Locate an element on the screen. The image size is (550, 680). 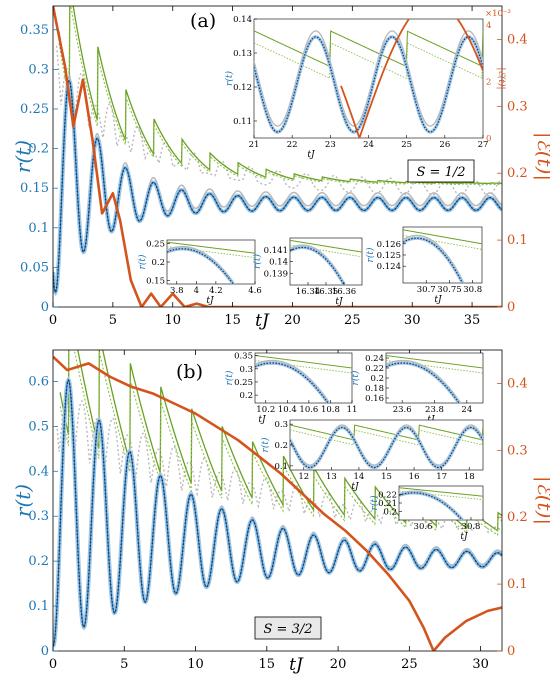
y-tick-label-left: 0.2 is located at coordinates (38, 149).